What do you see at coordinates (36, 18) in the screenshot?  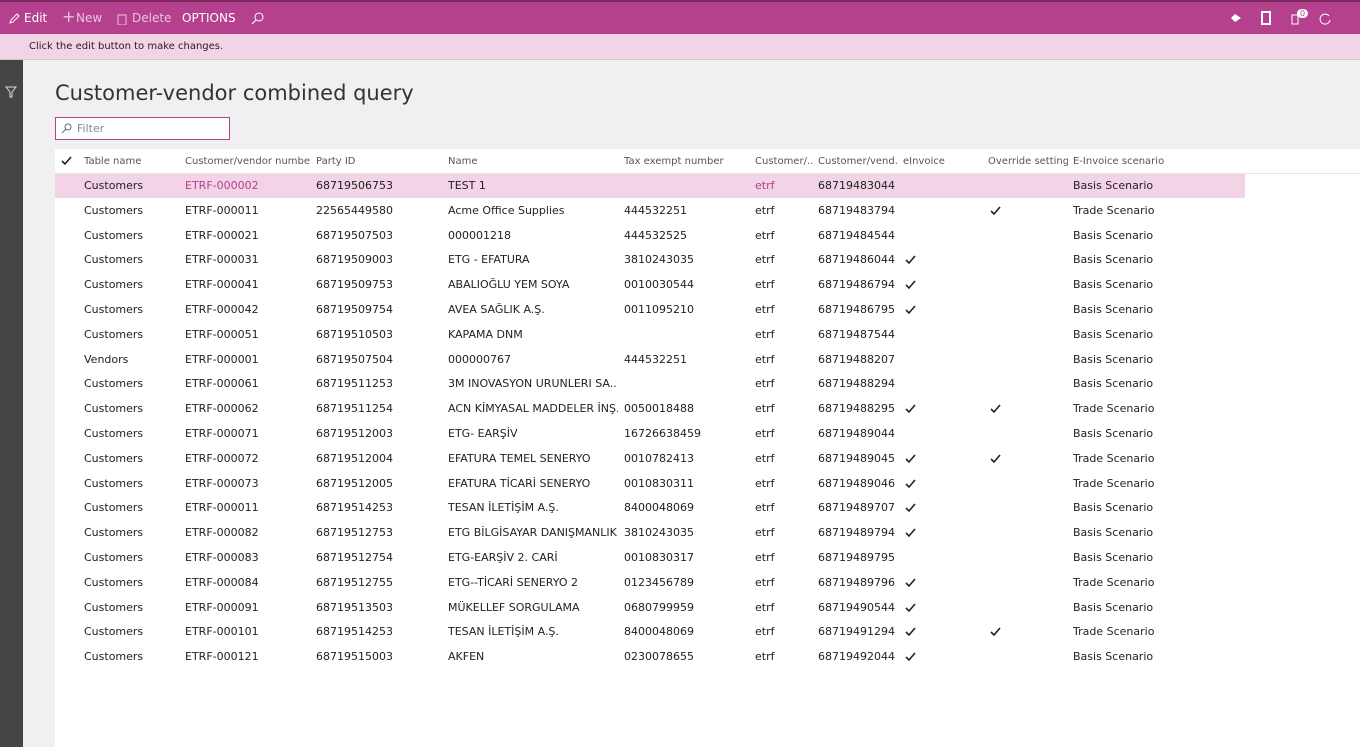 I see `edit-button: Edit` at bounding box center [36, 18].